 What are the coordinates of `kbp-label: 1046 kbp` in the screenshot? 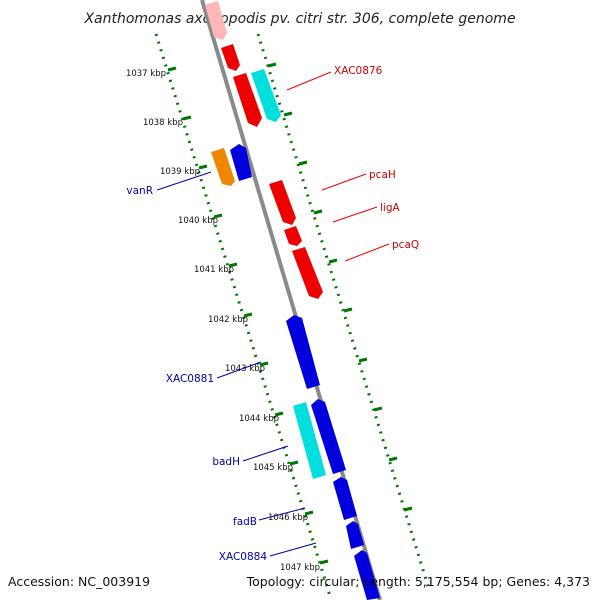 It's located at (288, 518).